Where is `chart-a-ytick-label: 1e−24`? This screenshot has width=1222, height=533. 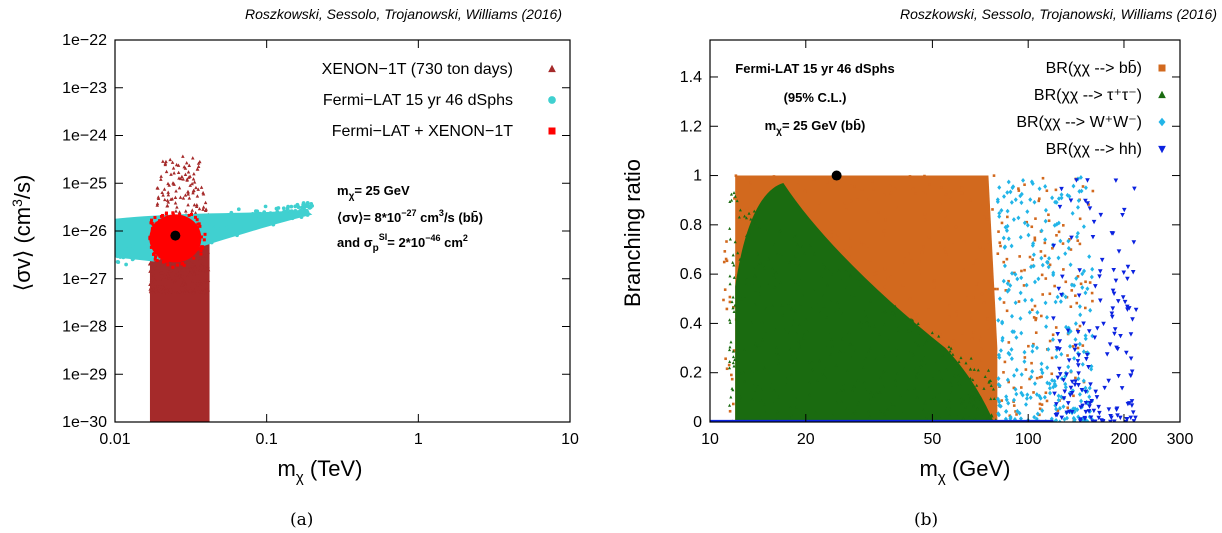
chart-a-ytick-label: 1e−24 is located at coordinates (84, 136).